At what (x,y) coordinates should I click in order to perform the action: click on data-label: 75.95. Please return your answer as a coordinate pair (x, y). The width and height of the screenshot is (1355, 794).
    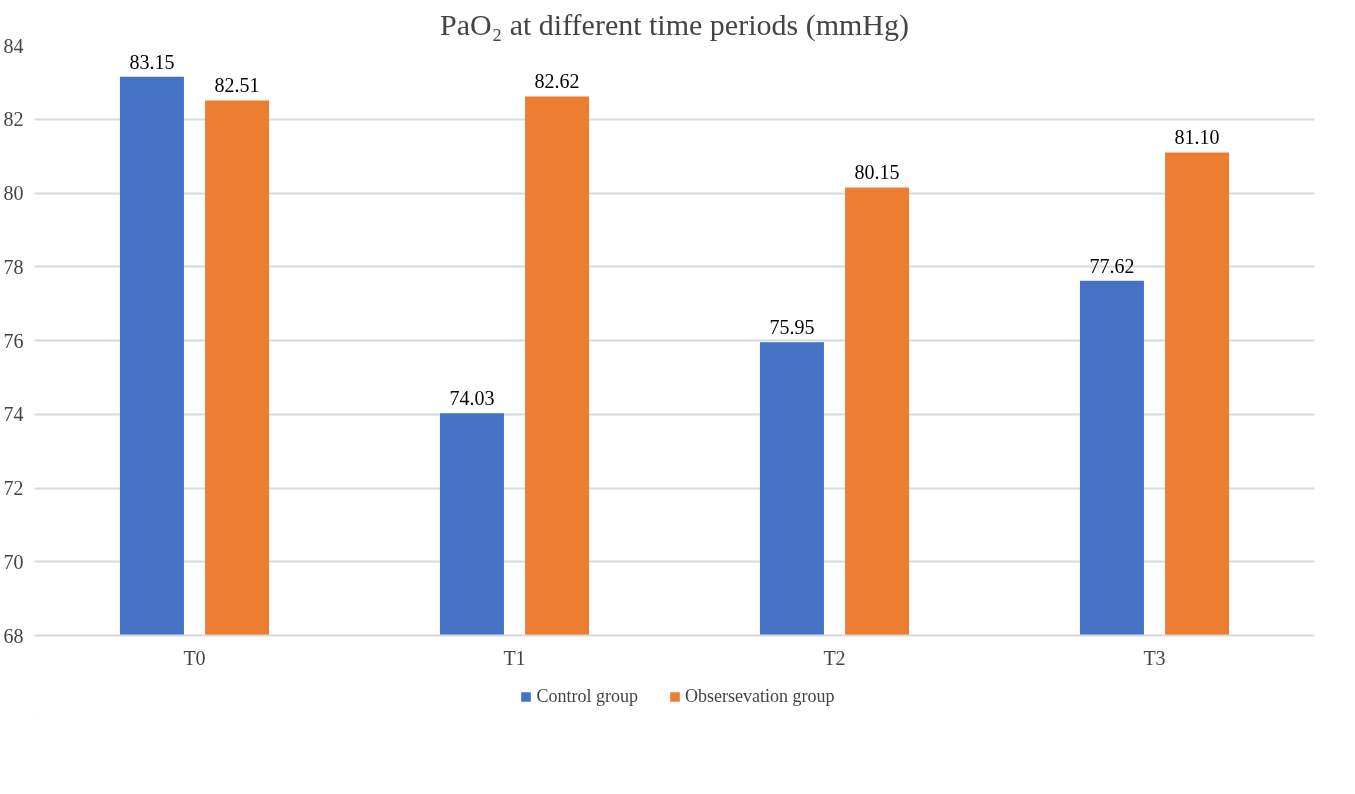
    Looking at the image, I should click on (792, 327).